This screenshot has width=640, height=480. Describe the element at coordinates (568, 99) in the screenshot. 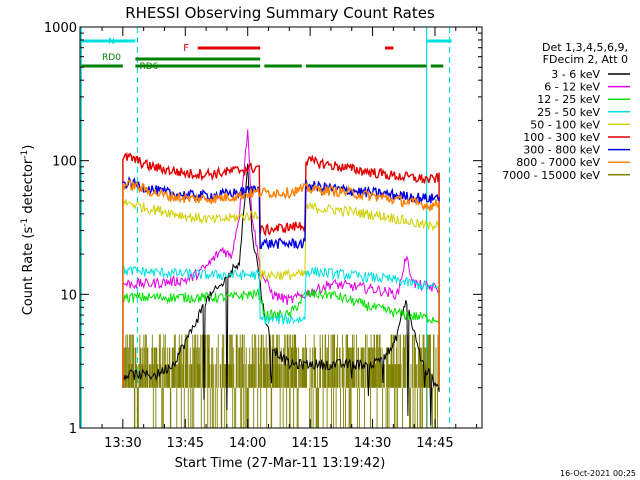

I see `legend-label-2: 12 - 25 keV` at that location.